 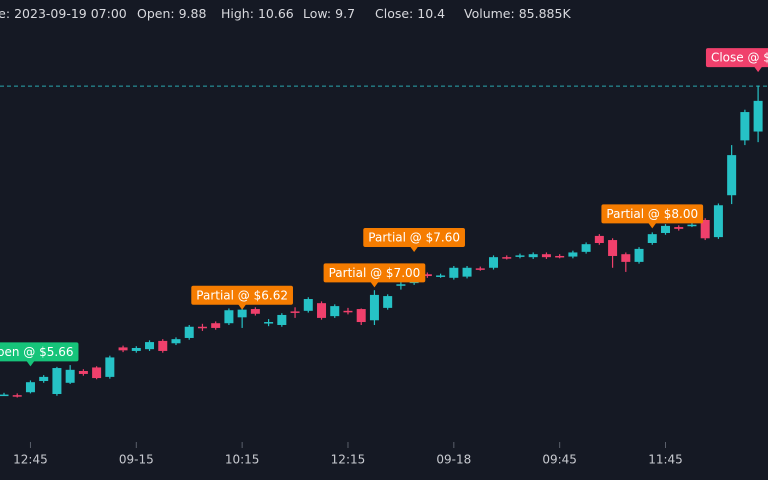 I want to click on header-value: 9.88, so click(x=193, y=13).